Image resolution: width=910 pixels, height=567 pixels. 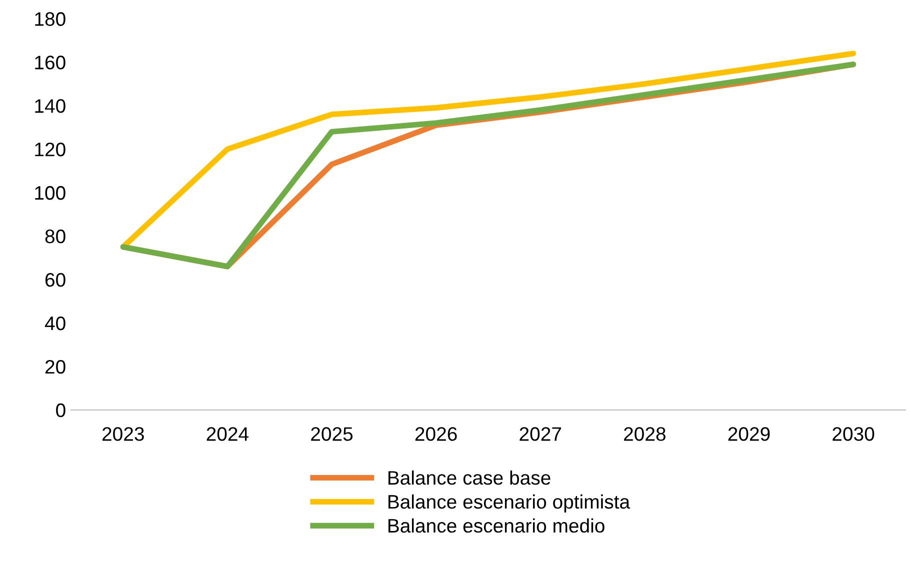 What do you see at coordinates (645, 434) in the screenshot?
I see `x-tick-label: 2028` at bounding box center [645, 434].